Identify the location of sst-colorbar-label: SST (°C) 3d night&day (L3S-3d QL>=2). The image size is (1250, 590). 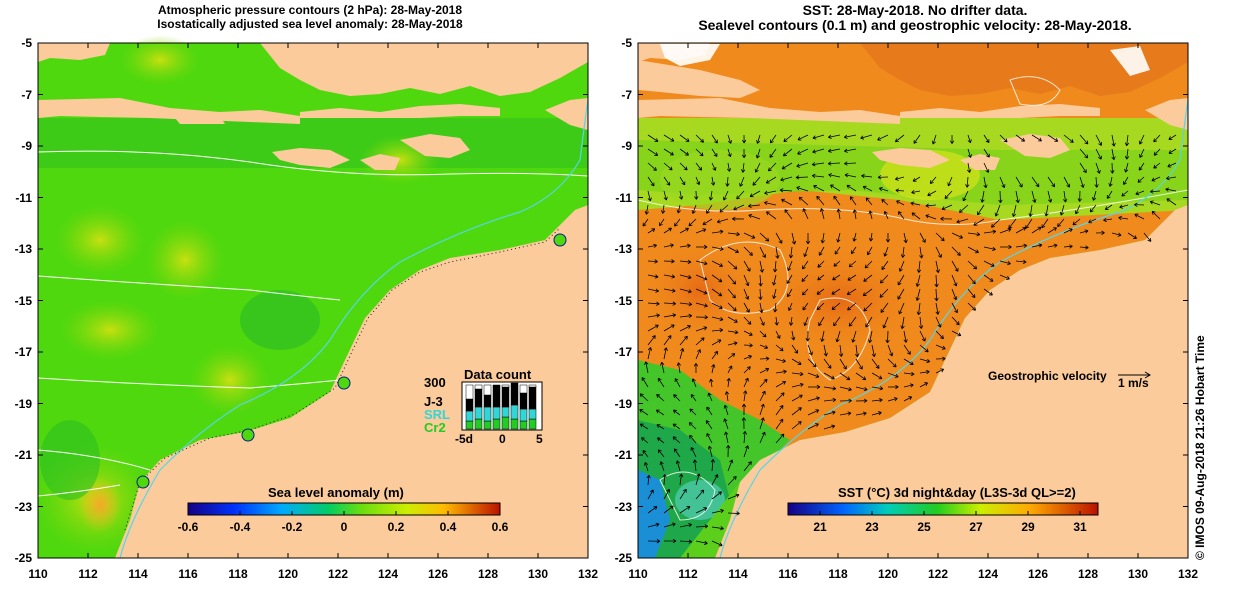
(957, 492).